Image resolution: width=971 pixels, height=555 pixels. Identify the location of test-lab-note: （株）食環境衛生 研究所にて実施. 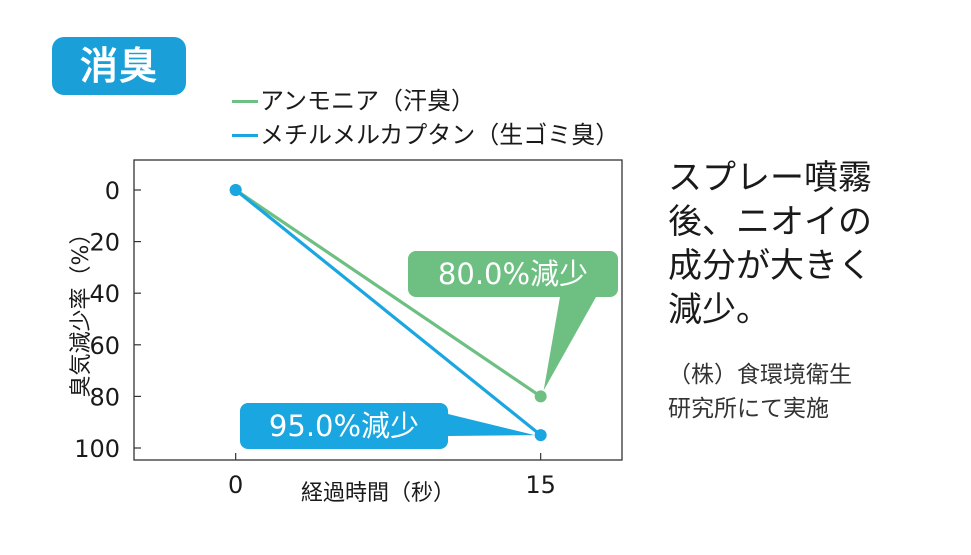
(760, 392).